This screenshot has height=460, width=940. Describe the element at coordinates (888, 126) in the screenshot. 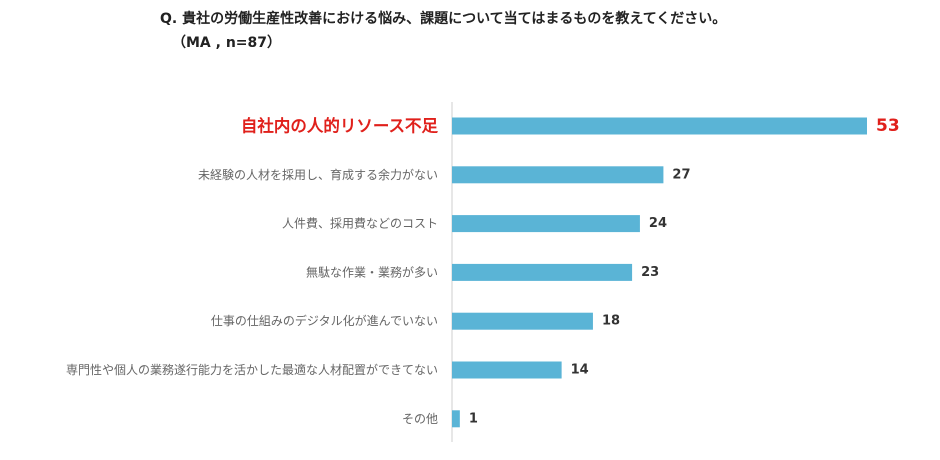

I see `value-label-0: 53` at that location.